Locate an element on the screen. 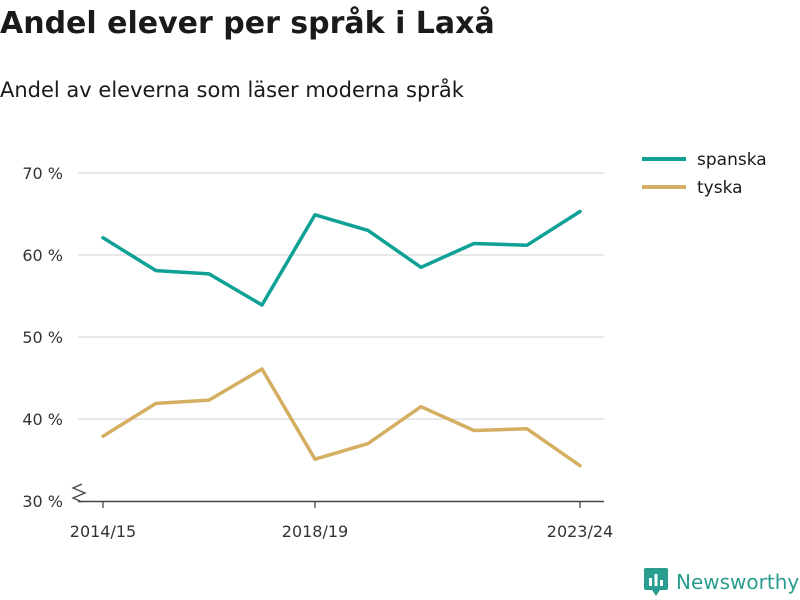 This screenshot has width=800, height=600. x-tick-label: 2014/15 is located at coordinates (103, 531).